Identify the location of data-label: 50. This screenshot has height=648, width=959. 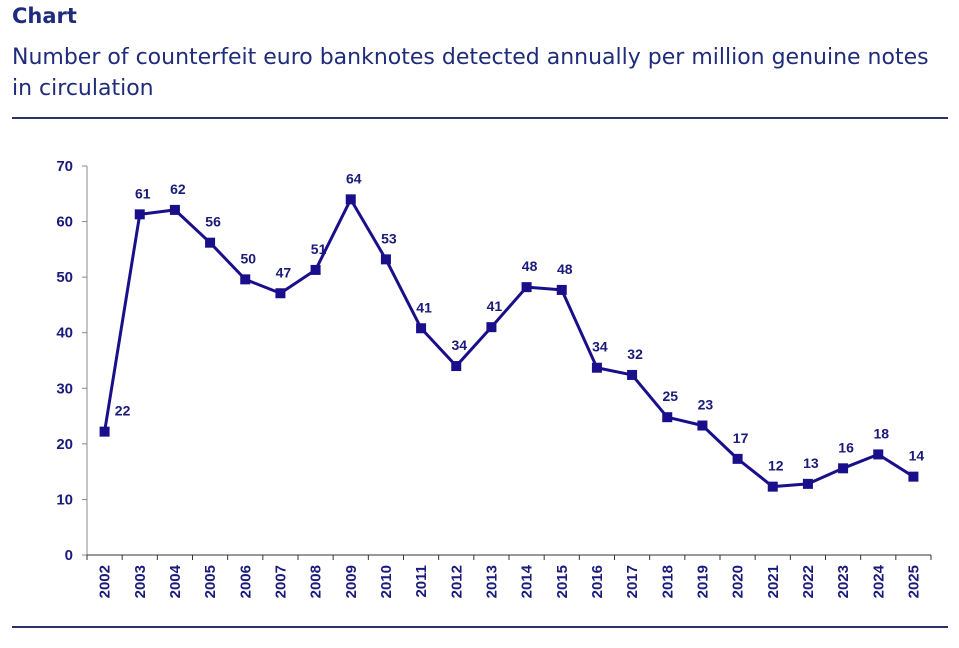
(248, 258).